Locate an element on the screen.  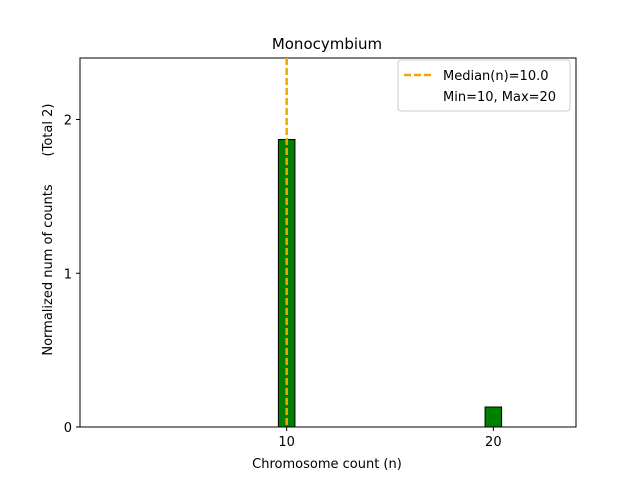
chart-title: Monocymbium is located at coordinates (327, 44).